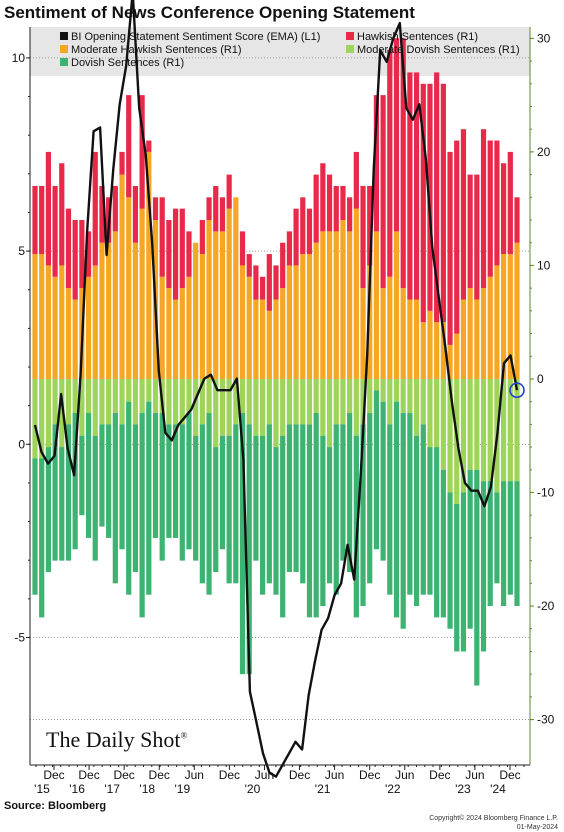 The height and width of the screenshot is (832, 564). What do you see at coordinates (546, 606) in the screenshot?
I see `right-tick-label: -20` at bounding box center [546, 606].